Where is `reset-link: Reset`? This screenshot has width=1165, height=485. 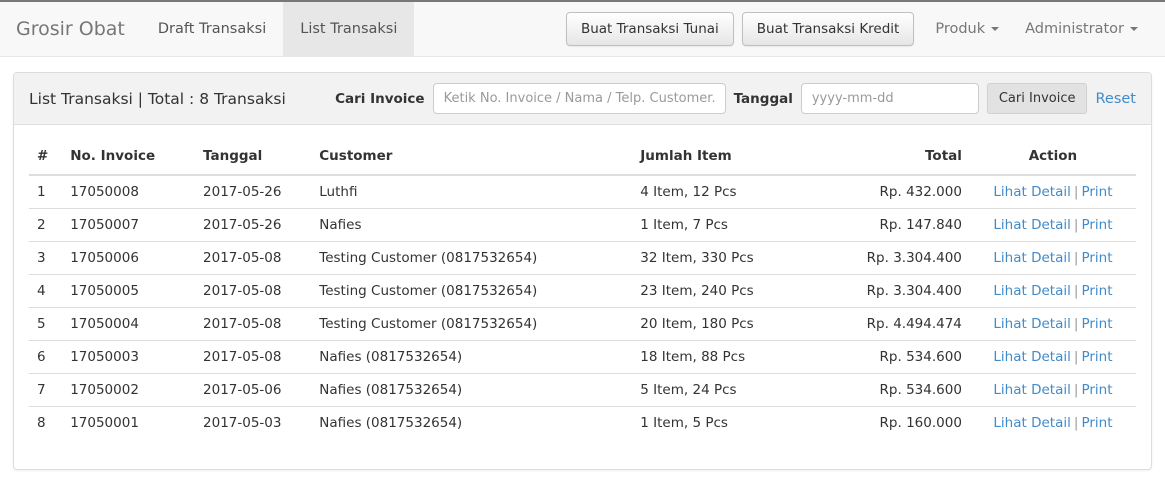 reset-link: Reset is located at coordinates (1115, 98).